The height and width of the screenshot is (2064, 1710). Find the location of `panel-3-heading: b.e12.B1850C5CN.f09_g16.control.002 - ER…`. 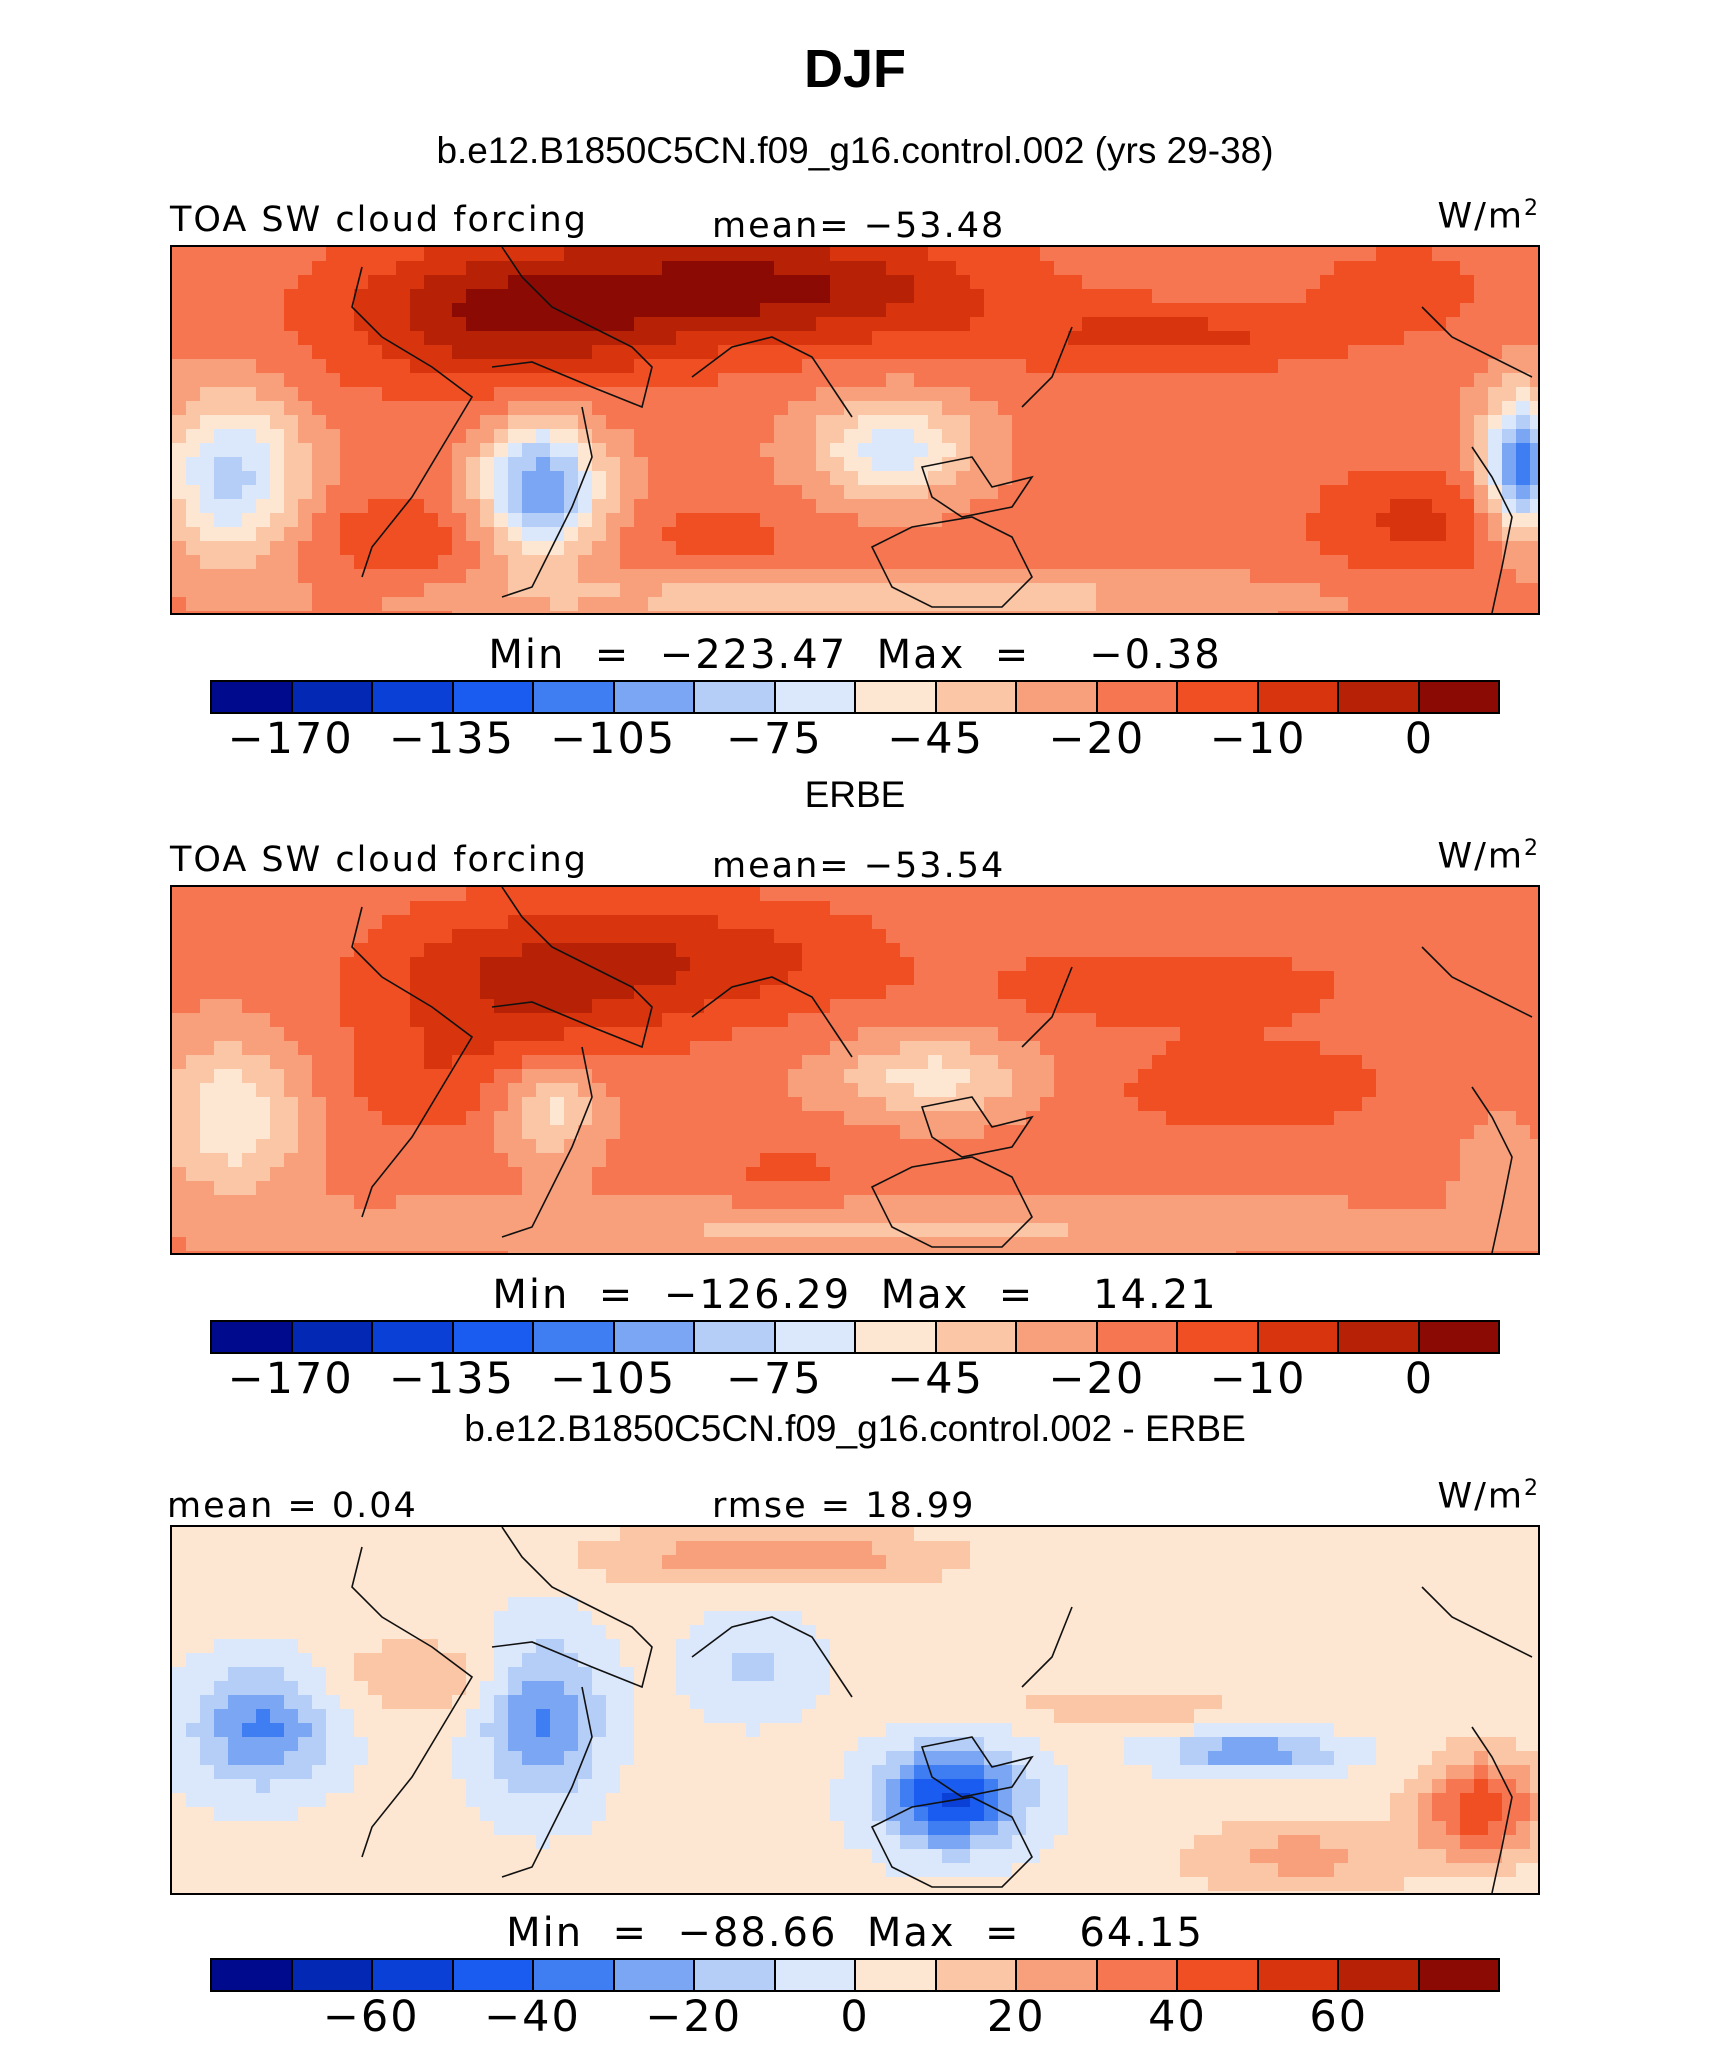

panel-3-heading: b.e12.B1850C5CN.f09_g16.control.002 - ER… is located at coordinates (855, 1428).